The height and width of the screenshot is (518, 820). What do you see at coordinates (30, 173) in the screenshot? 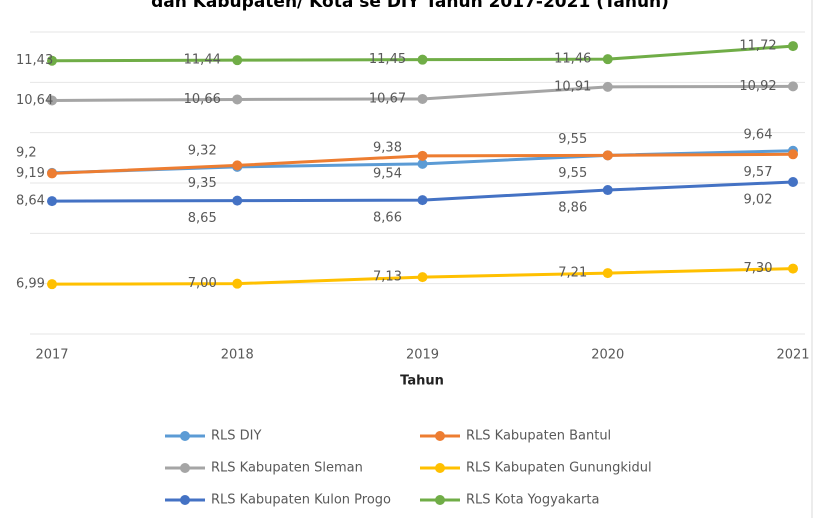
I see `data-label: 9,19` at bounding box center [30, 173].